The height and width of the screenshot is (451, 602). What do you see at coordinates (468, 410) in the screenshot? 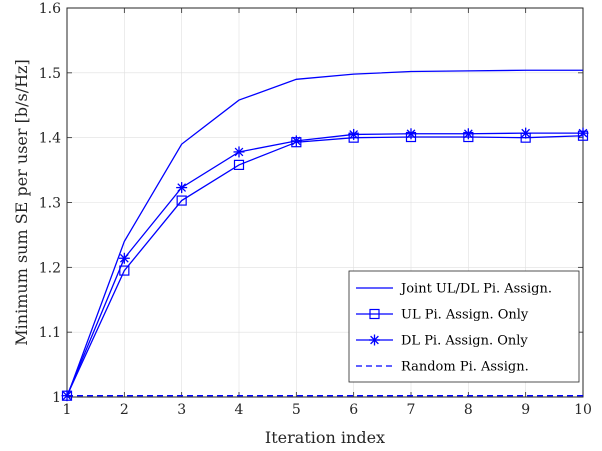
I see `x-tick-label: 8` at bounding box center [468, 410].